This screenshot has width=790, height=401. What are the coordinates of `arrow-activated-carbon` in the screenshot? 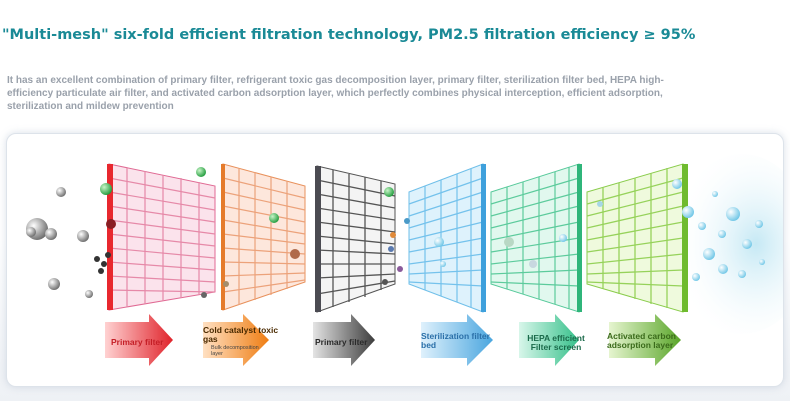 It's located at (645, 340).